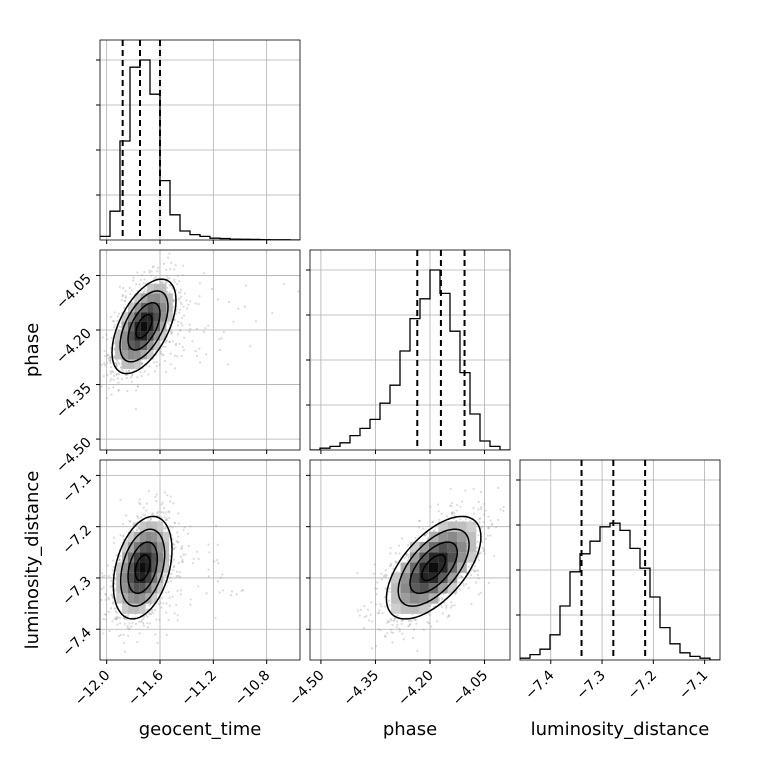  What do you see at coordinates (410, 350) in the screenshot?
I see `panel-frame` at bounding box center [410, 350].